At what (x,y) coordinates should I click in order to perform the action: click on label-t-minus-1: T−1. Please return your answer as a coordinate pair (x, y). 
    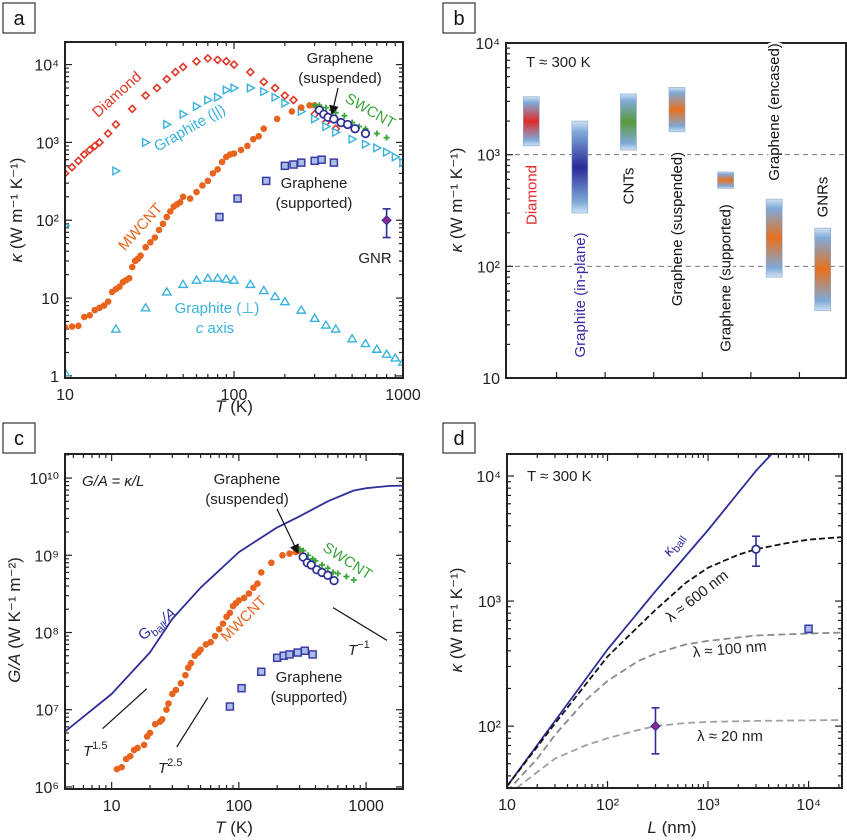
    Looking at the image, I should click on (359, 649).